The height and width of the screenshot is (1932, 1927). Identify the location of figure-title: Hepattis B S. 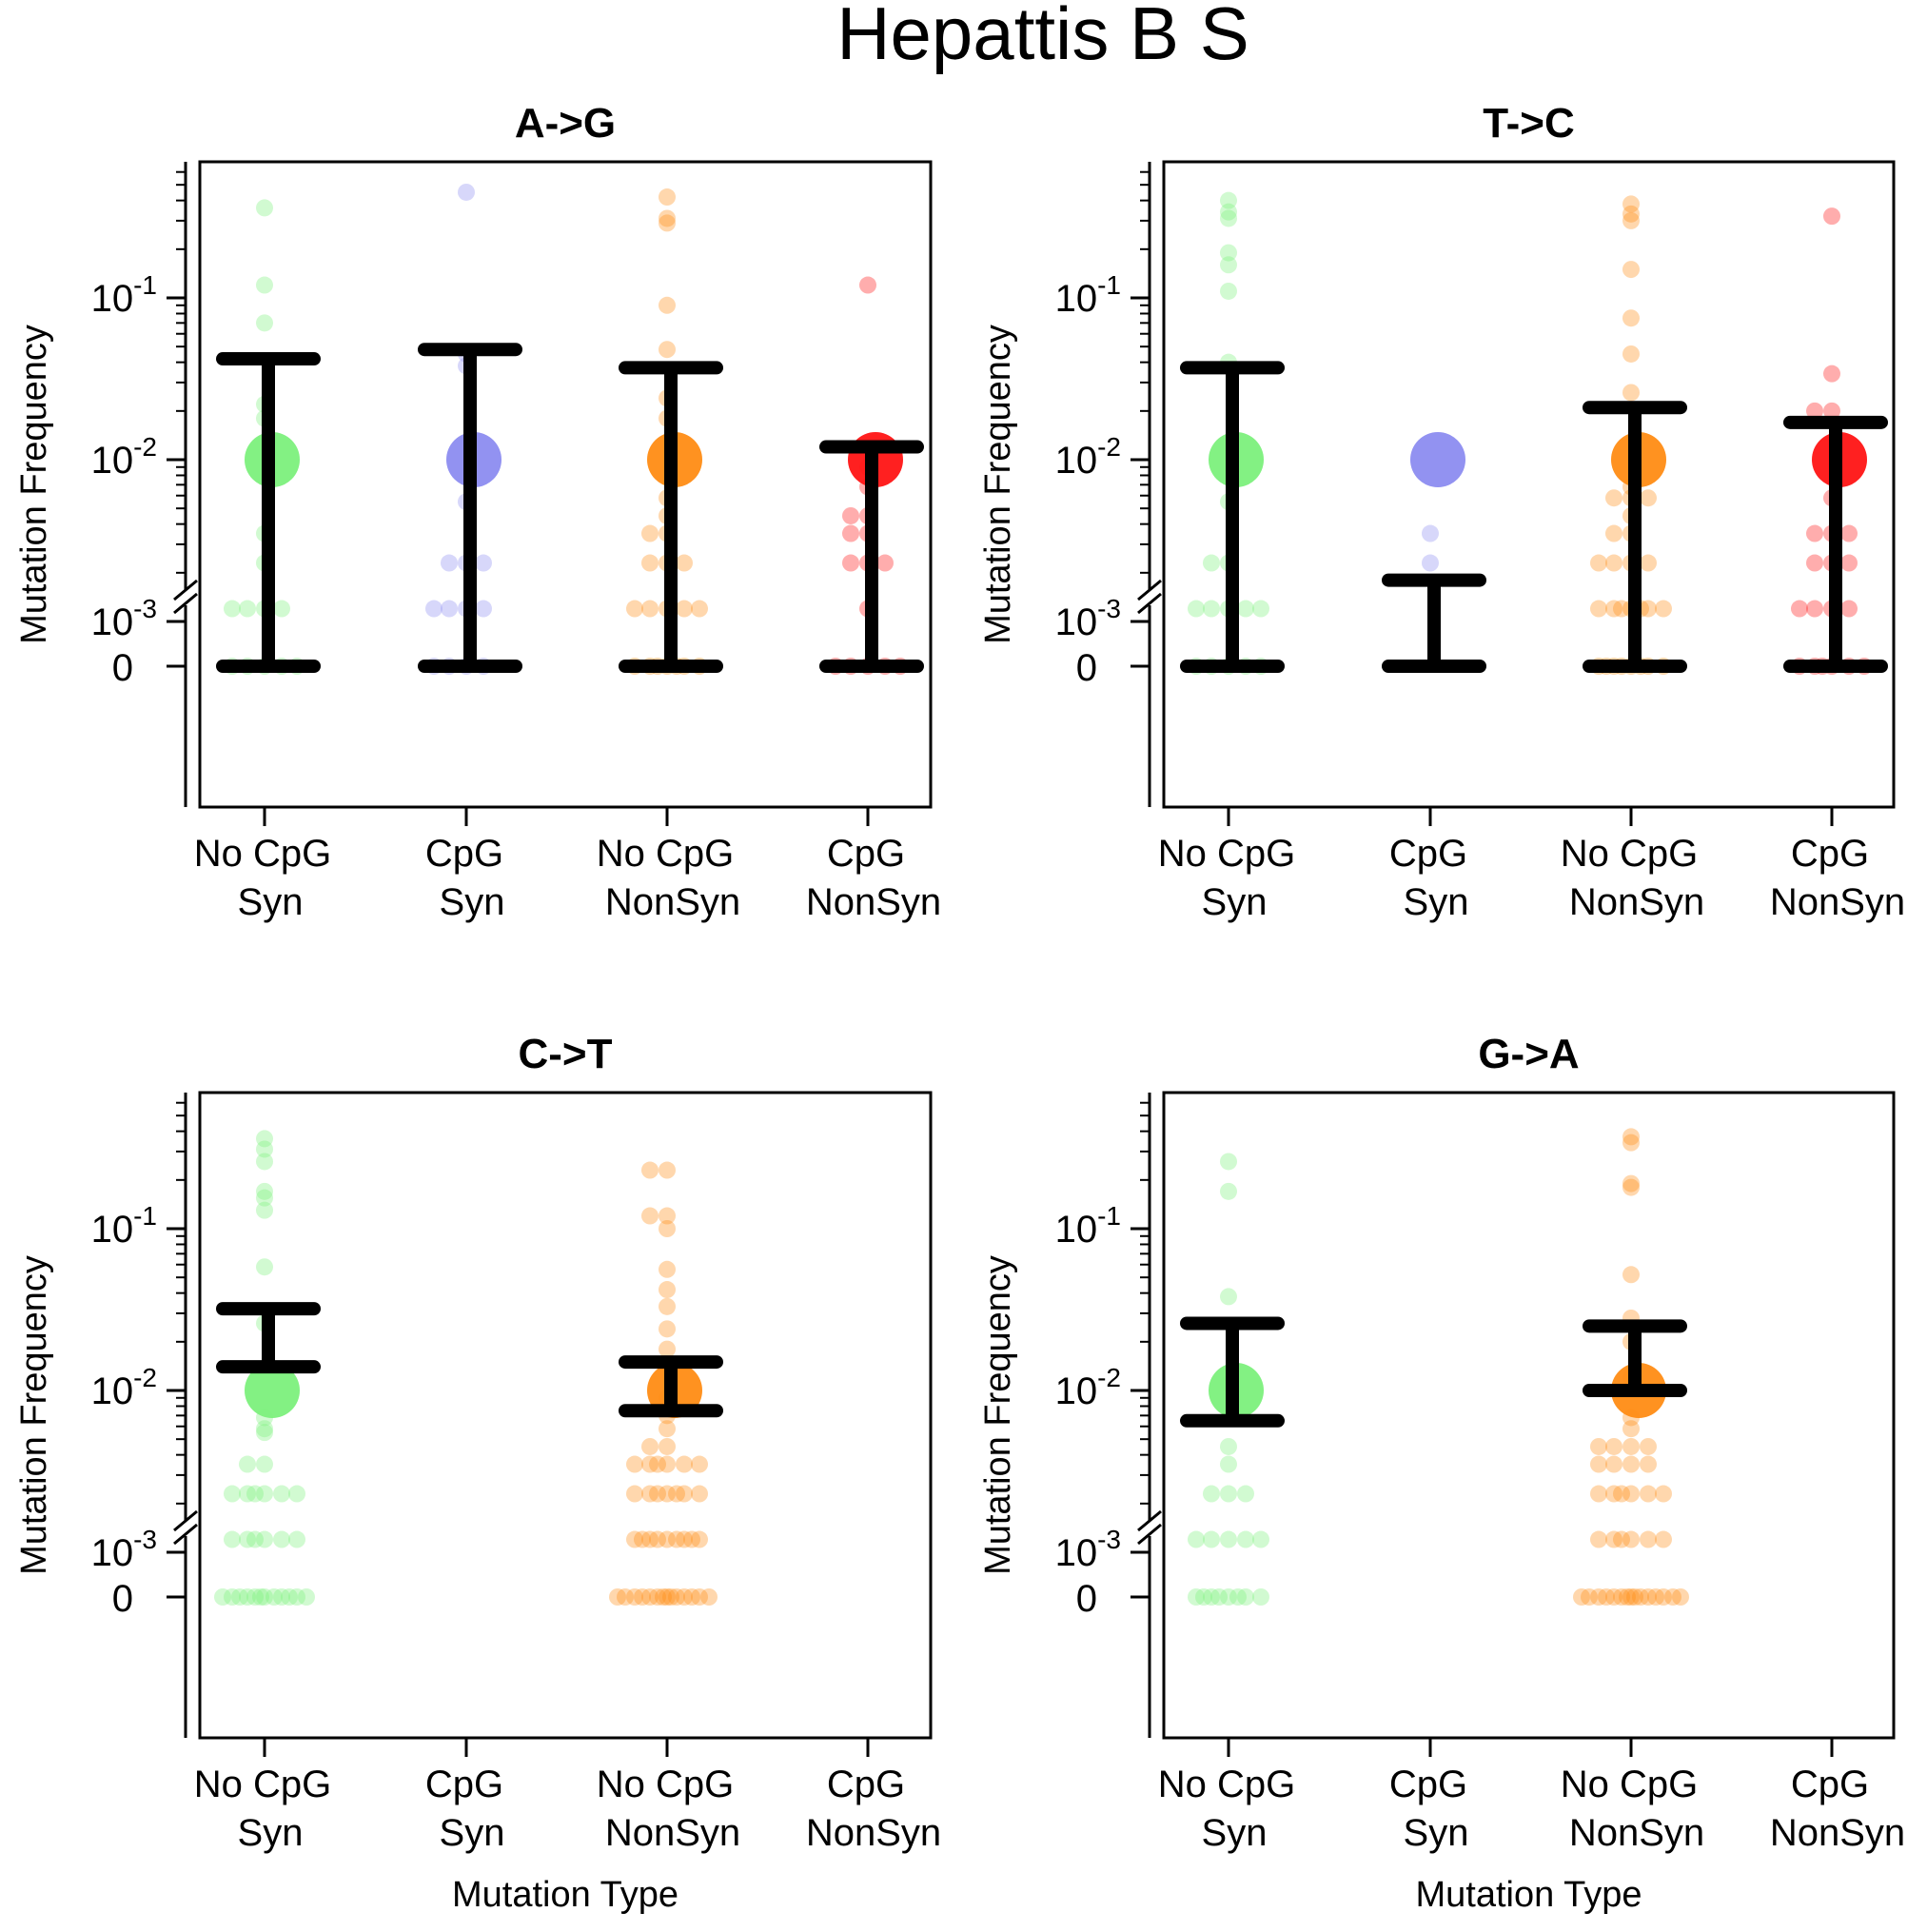
(1042, 37).